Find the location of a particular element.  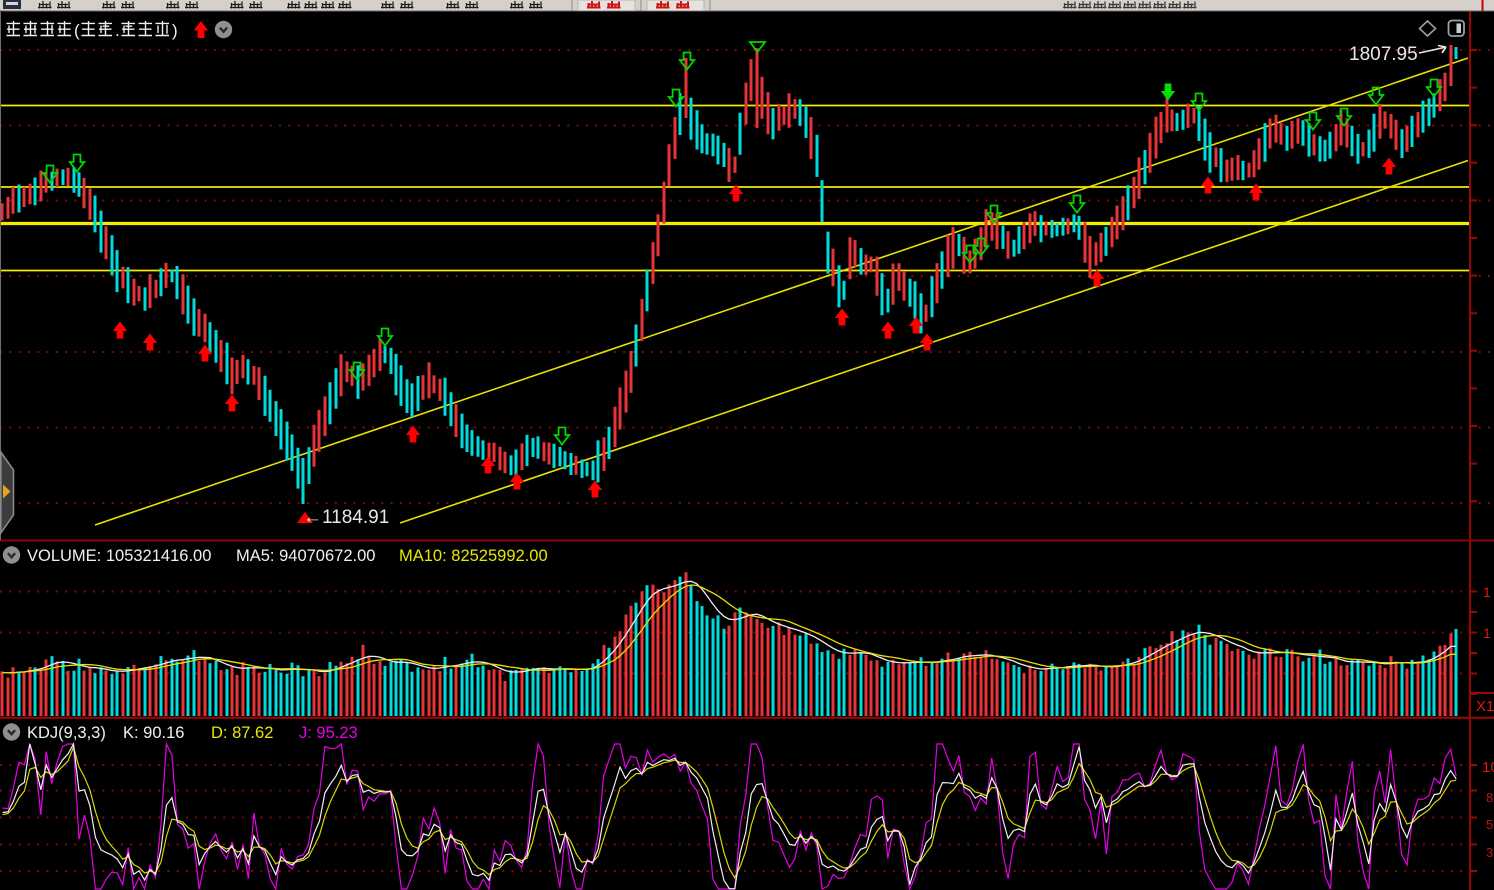

svg-text: 10 is located at coordinates (1488, 767).